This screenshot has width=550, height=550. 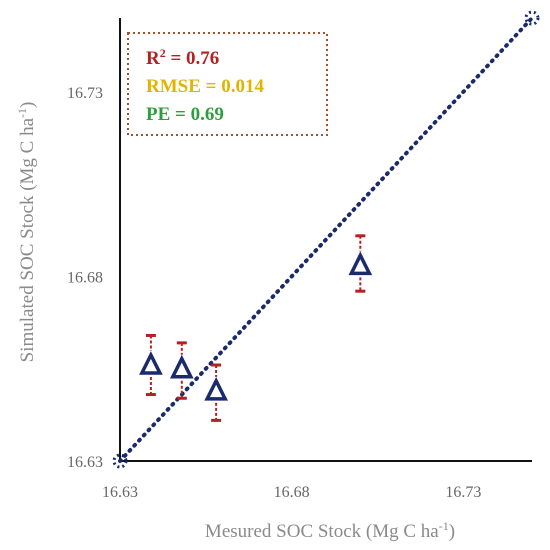 I want to click on stat-pe: PE = 0.69, so click(x=185, y=114).